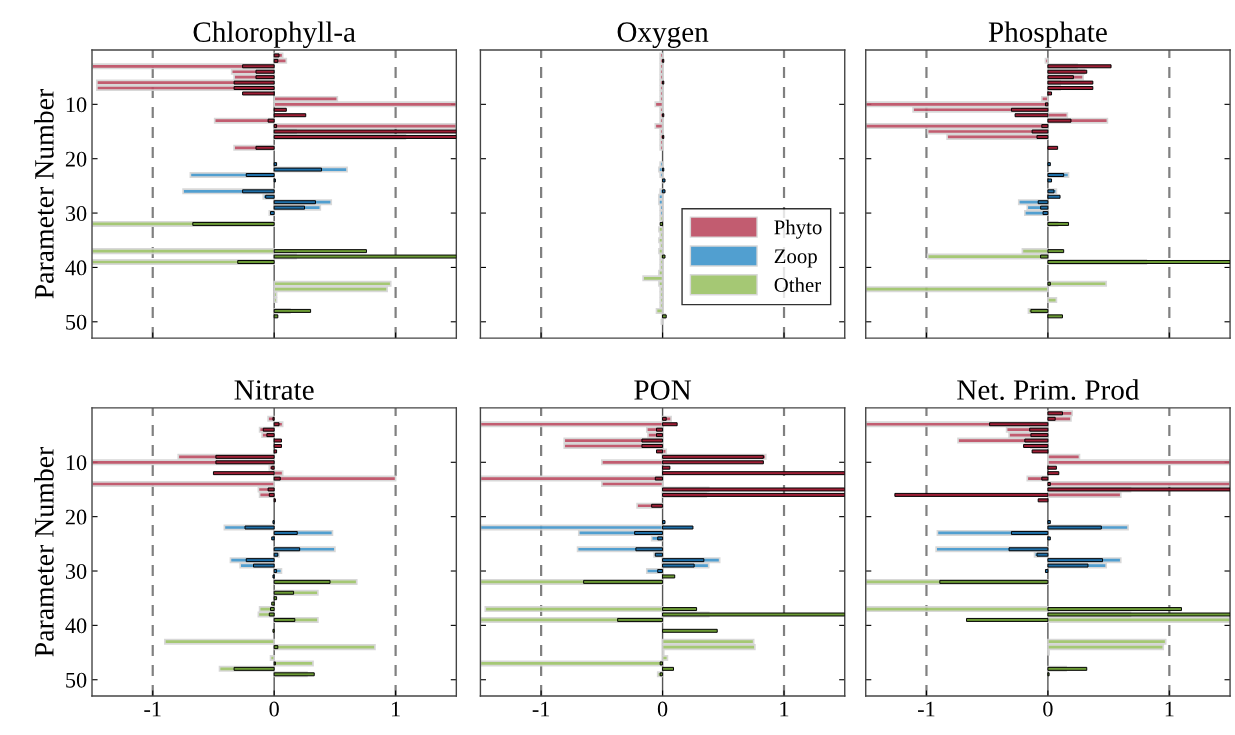 This screenshot has width=1235, height=735. Describe the element at coordinates (797, 285) in the screenshot. I see `legend-label: Other` at that location.